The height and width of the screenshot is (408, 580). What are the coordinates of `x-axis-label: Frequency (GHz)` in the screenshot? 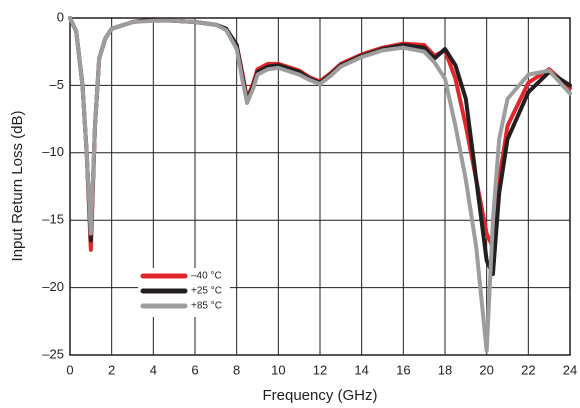 It's located at (319, 395).